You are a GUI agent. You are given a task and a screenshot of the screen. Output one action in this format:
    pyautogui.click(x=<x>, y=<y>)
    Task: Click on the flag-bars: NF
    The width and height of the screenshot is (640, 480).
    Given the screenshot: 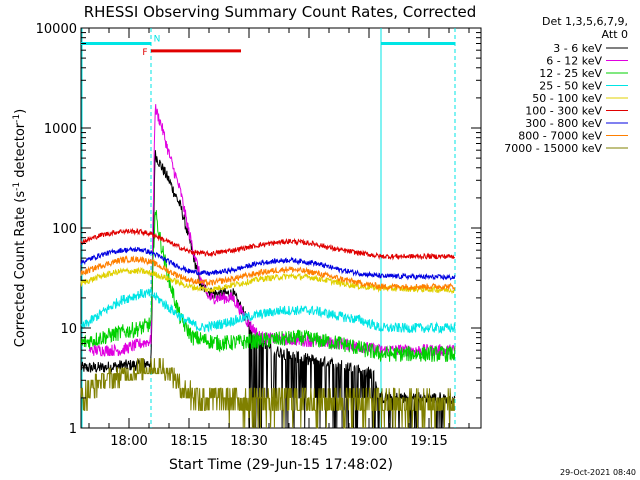 What is the action you would take?
    pyautogui.click(x=268, y=46)
    